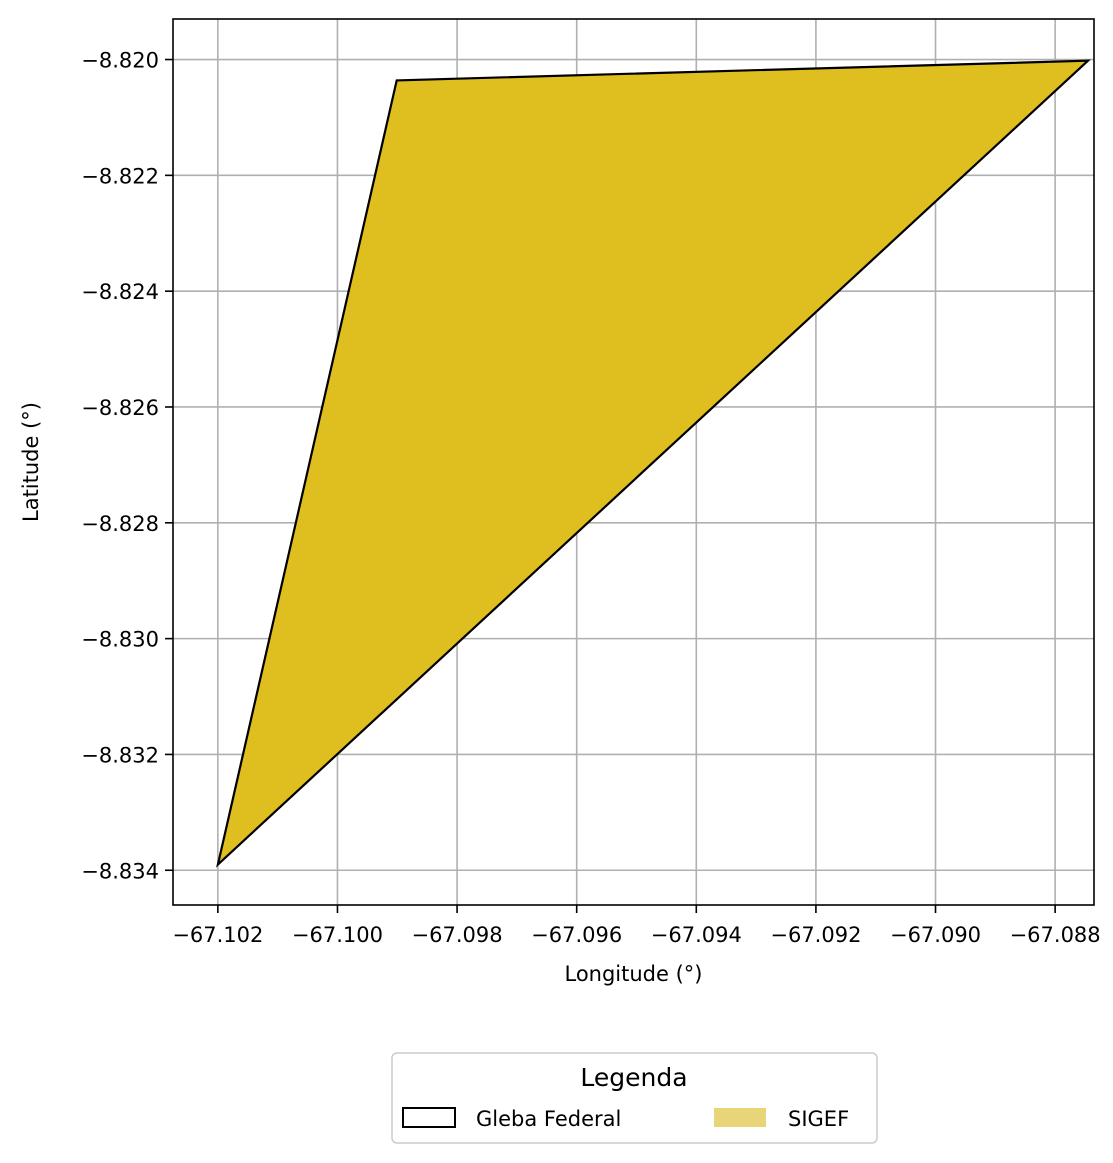 The height and width of the screenshot is (1163, 1113). I want to click on y-tick-label: −8.826, so click(120, 408).